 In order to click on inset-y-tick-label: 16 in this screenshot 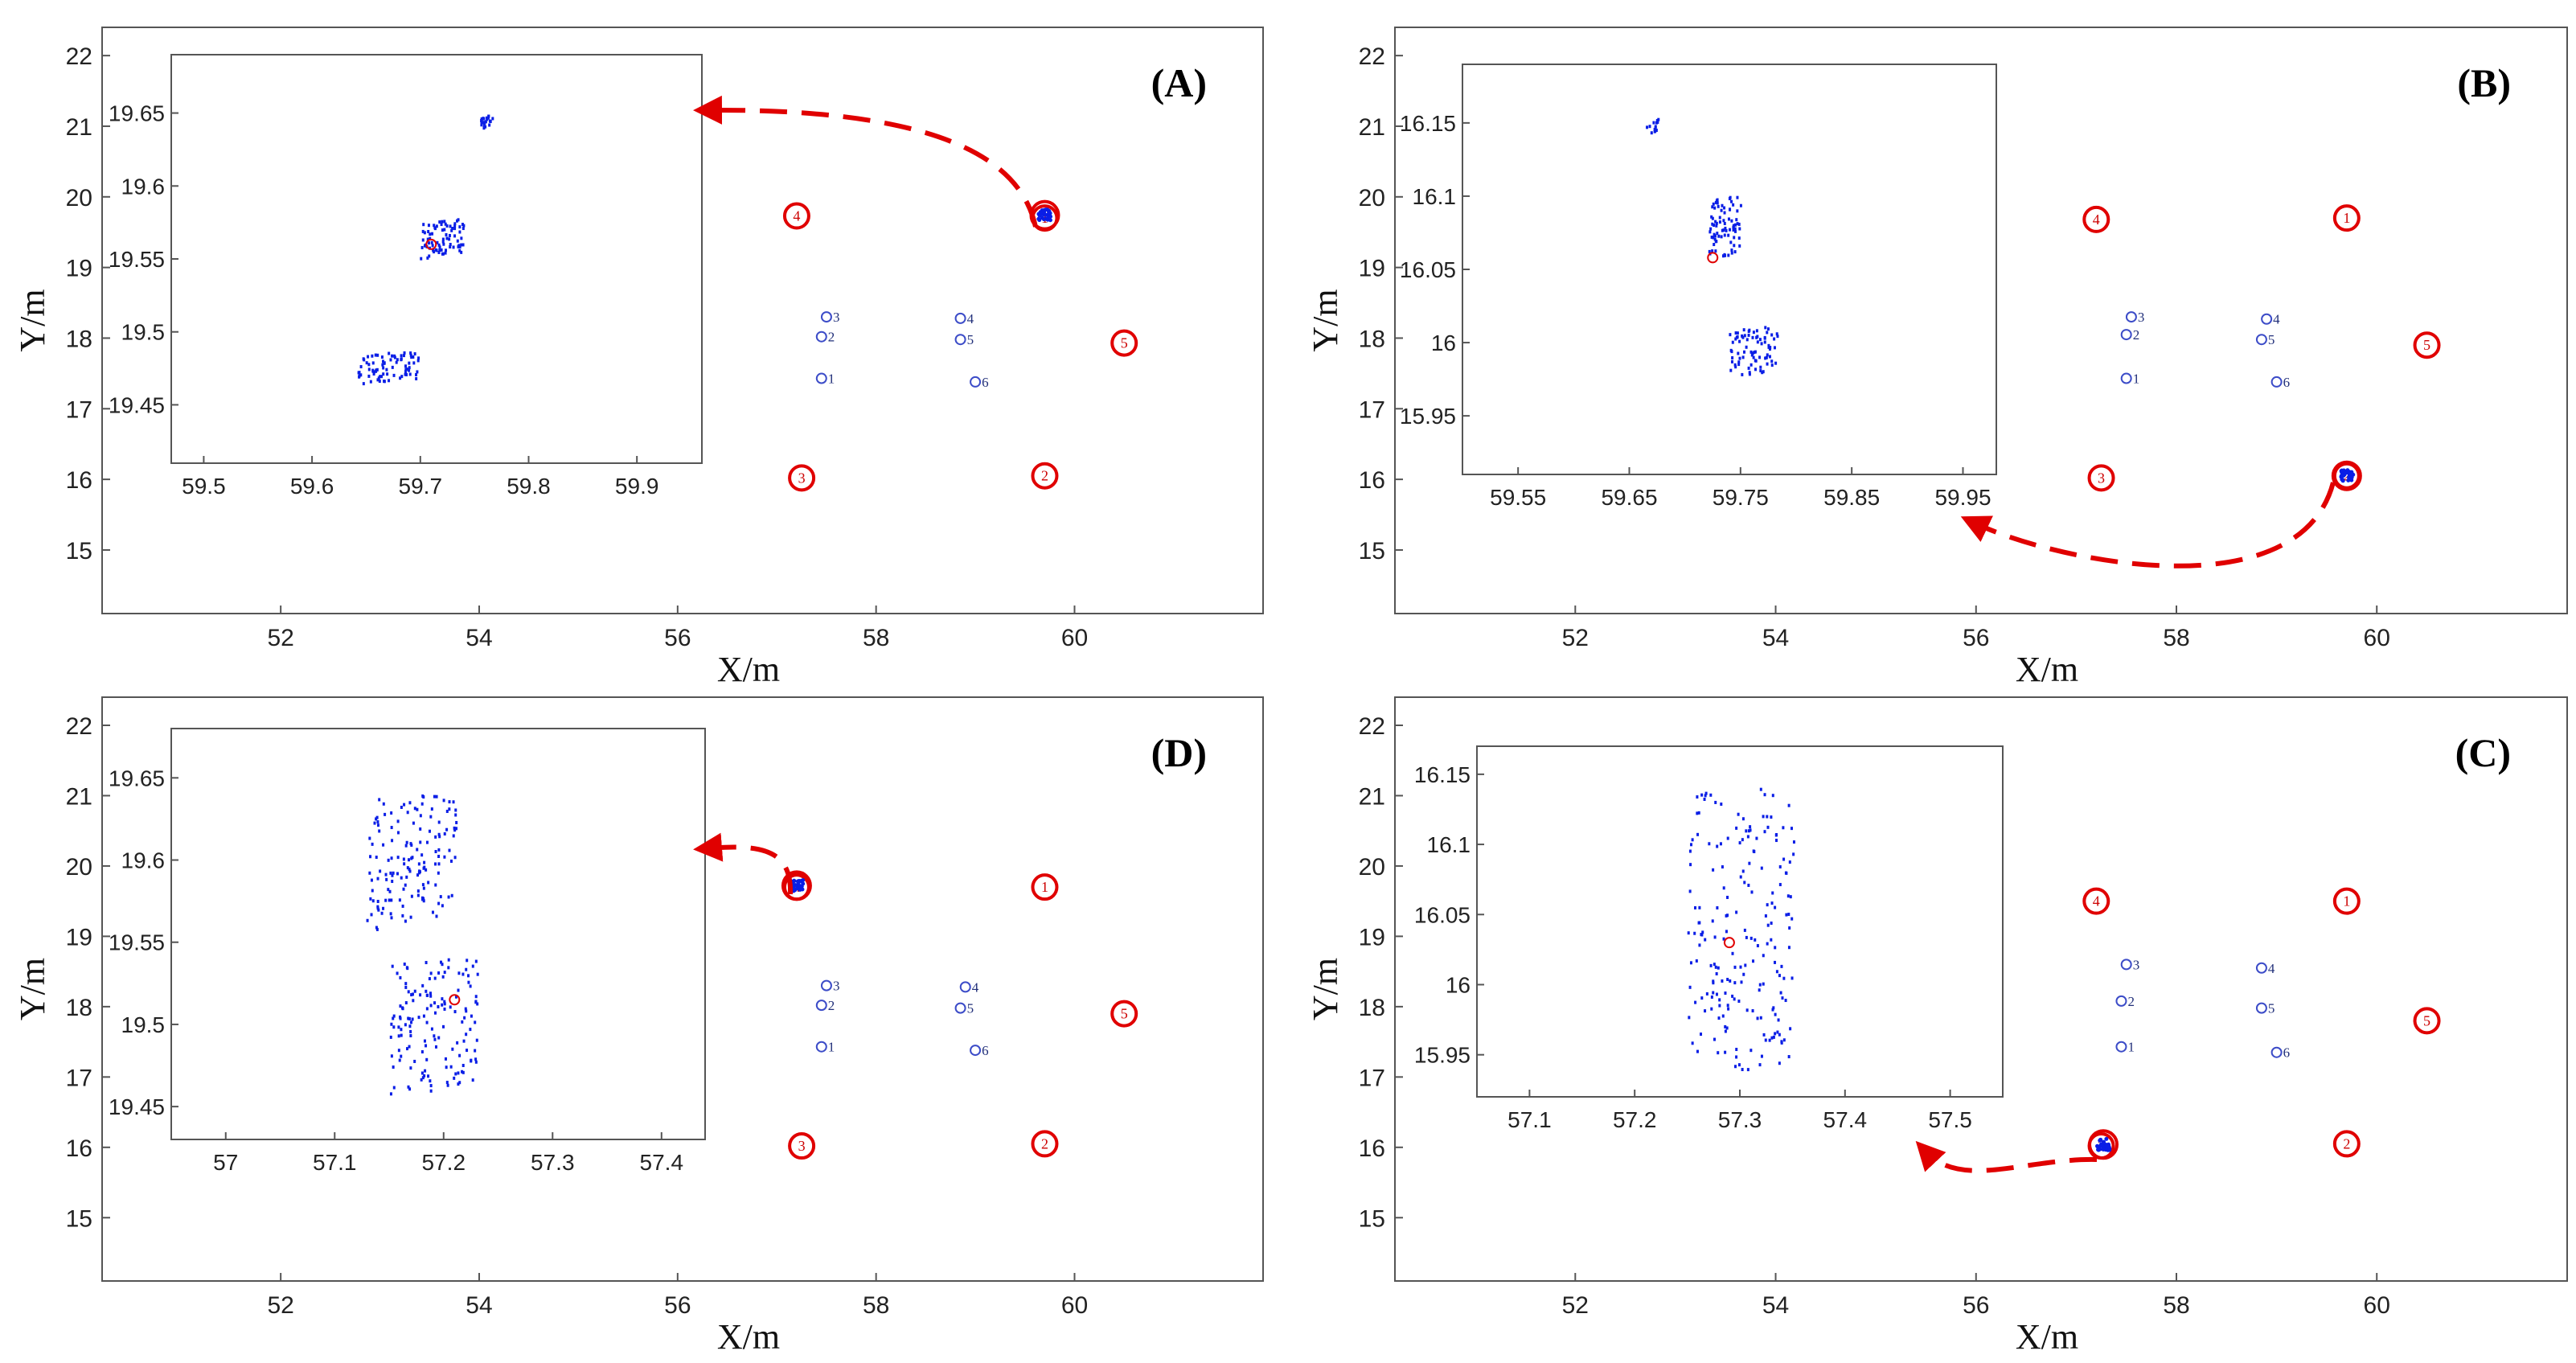, I will do `click(1458, 984)`.